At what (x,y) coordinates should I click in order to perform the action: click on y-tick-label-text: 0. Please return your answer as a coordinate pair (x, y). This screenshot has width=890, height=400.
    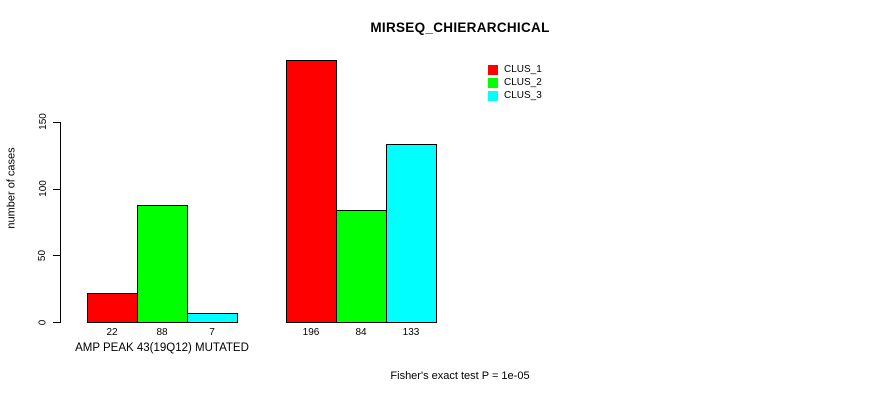
    Looking at the image, I should click on (43, 322).